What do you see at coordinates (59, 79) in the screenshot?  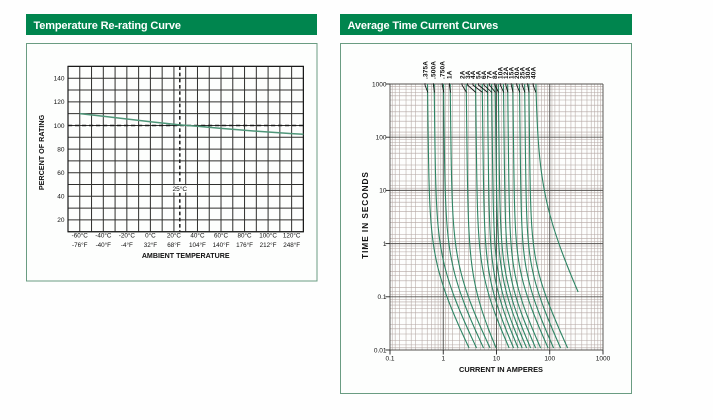 I see `svg-text: 140` at bounding box center [59, 79].